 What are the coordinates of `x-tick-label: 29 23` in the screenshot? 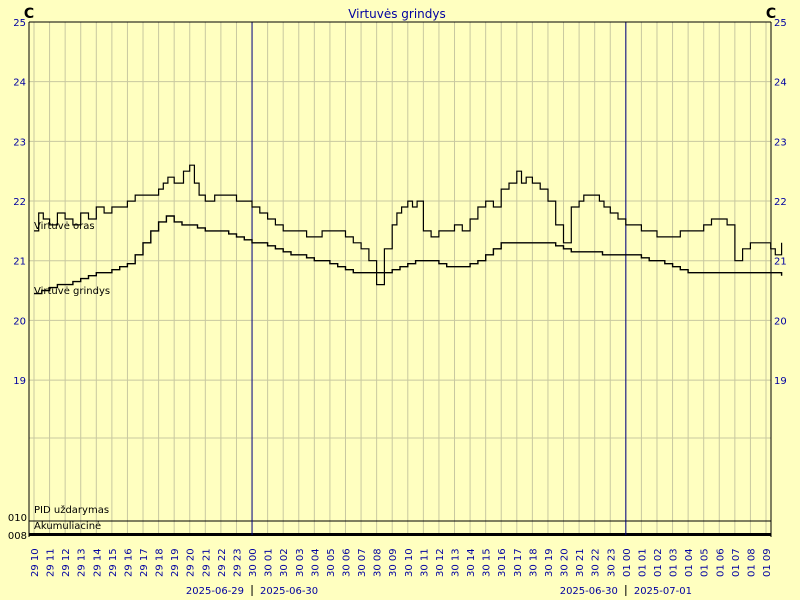 It's located at (237, 562).